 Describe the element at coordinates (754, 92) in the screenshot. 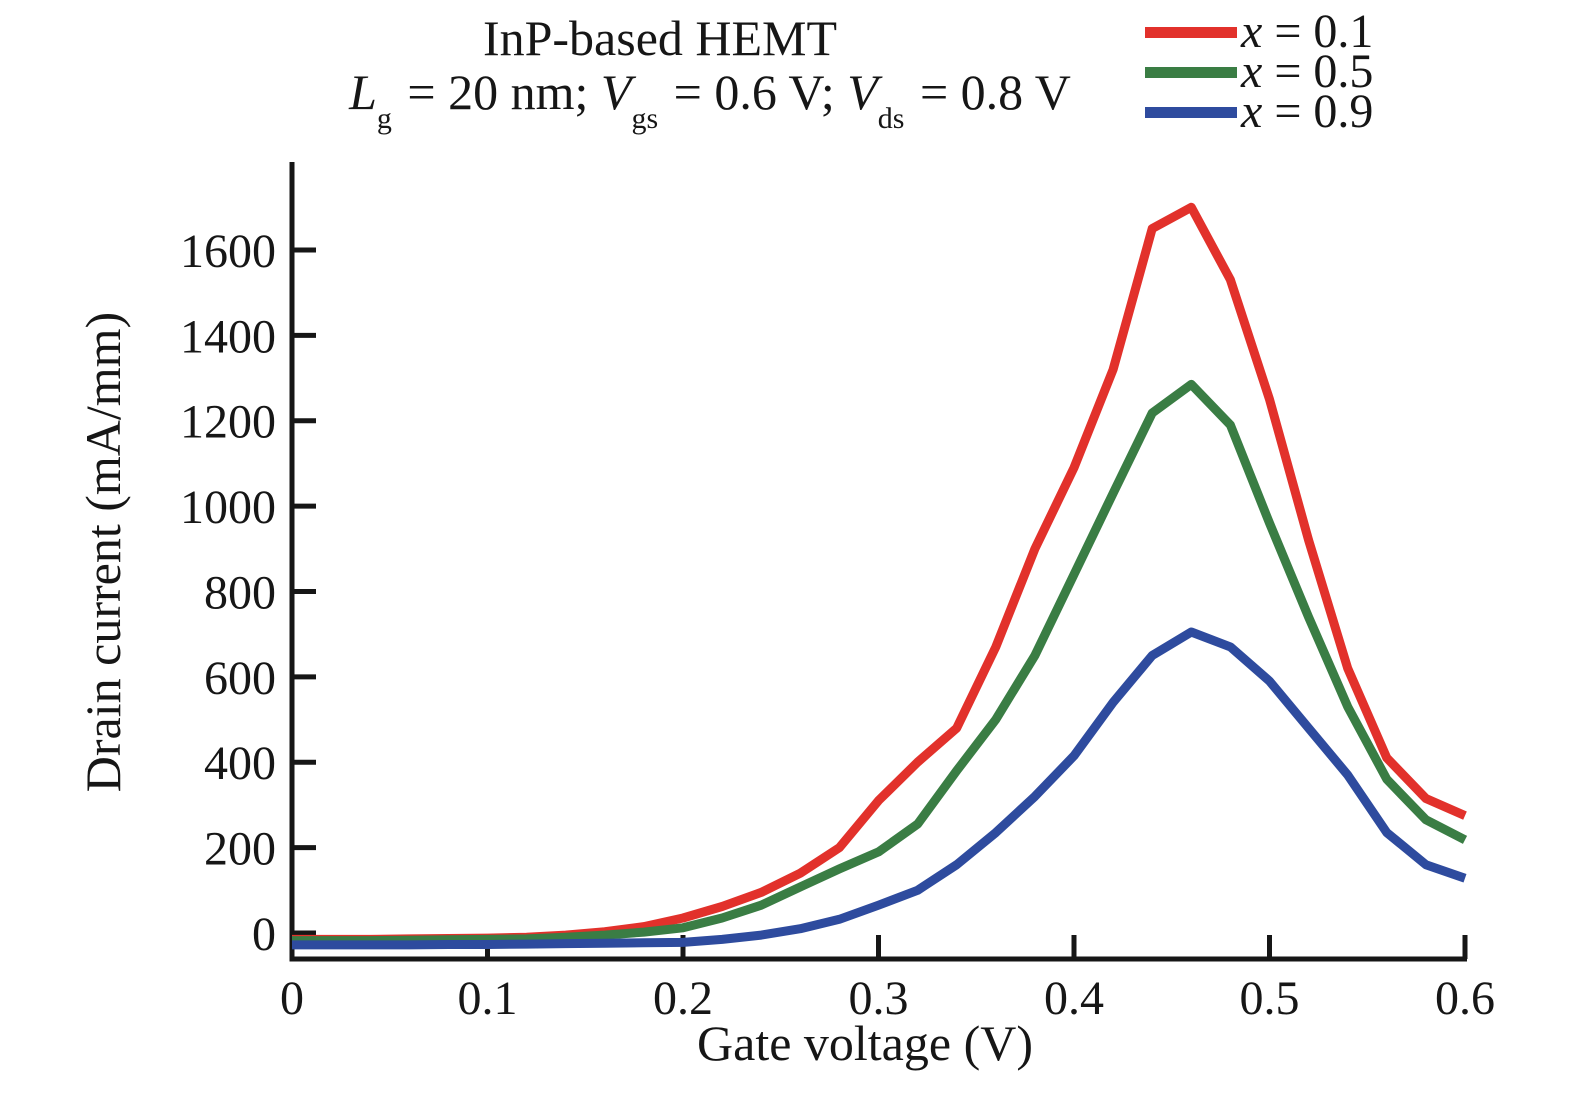

I see `subtitle-text-2: = 0.6 V;` at that location.